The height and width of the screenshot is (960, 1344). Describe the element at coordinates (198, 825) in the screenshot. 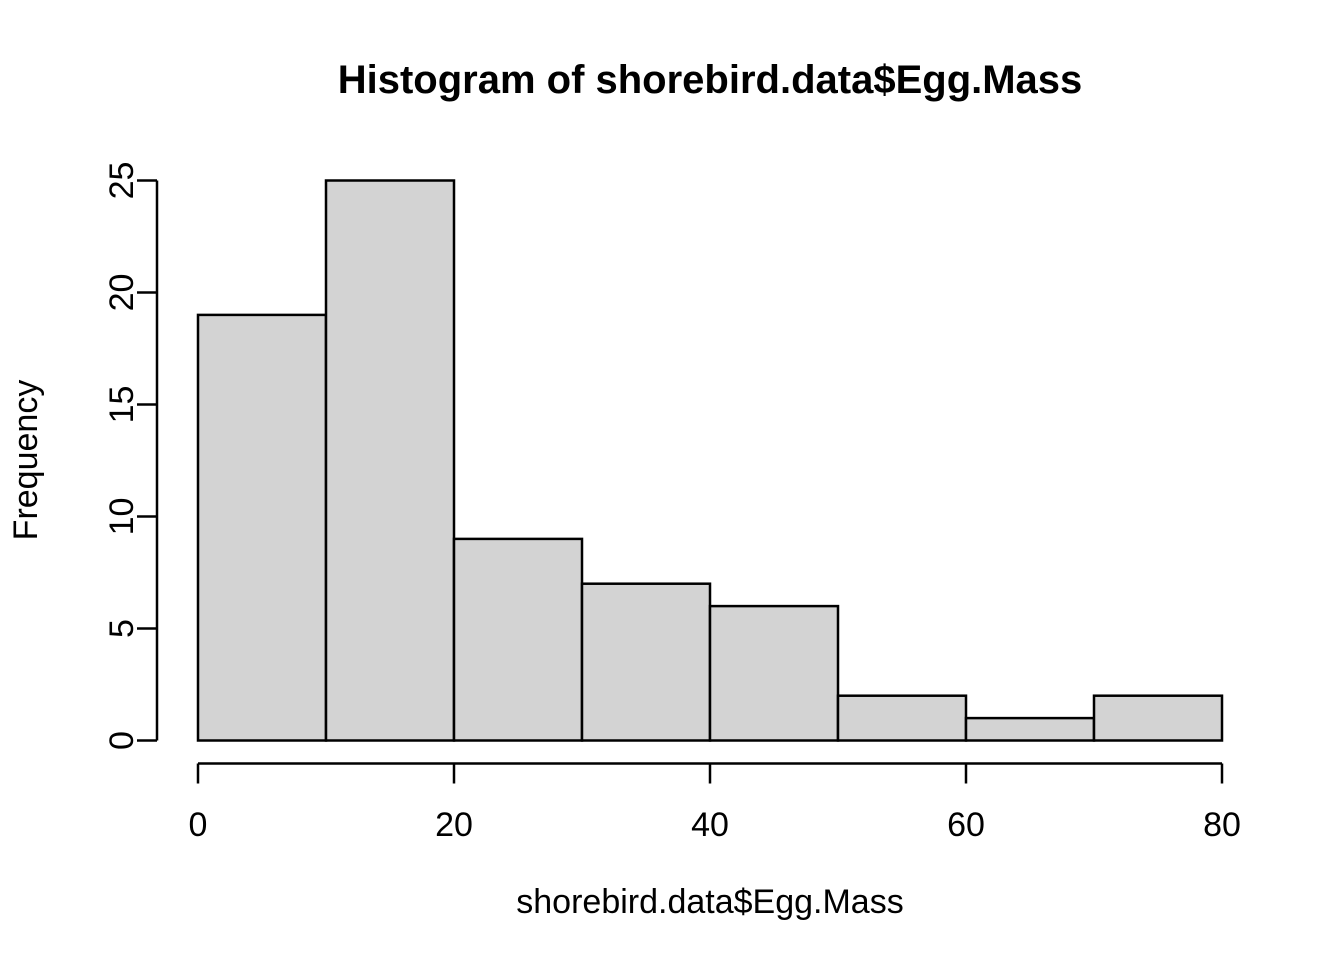

I see `x-tick-label: 0` at that location.